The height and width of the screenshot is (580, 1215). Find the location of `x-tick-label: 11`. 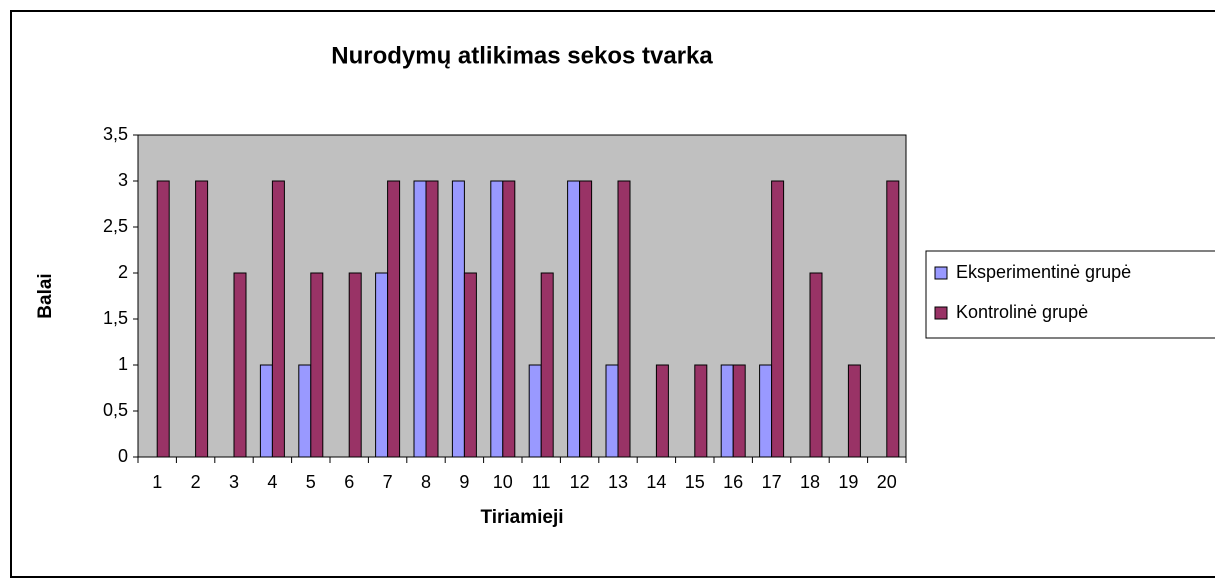

x-tick-label: 11 is located at coordinates (541, 482).